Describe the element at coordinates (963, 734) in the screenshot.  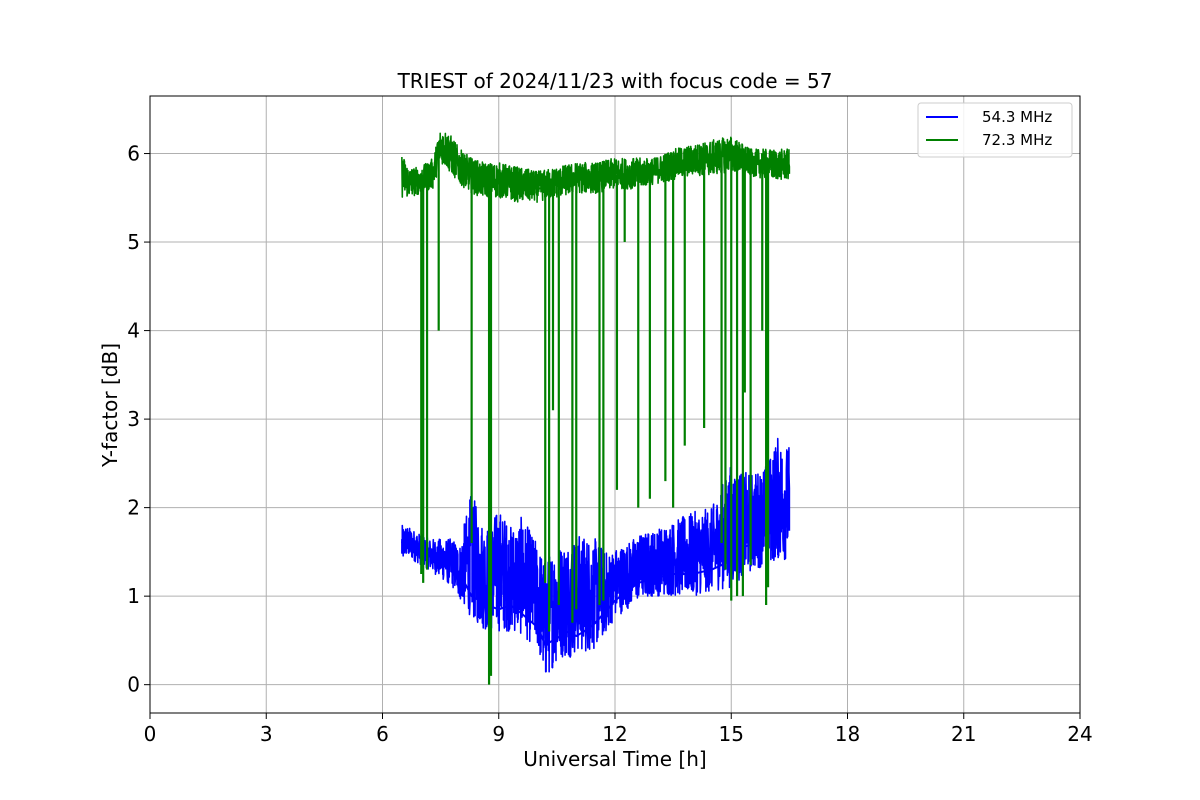
I see `x-tick-label: 21` at that location.